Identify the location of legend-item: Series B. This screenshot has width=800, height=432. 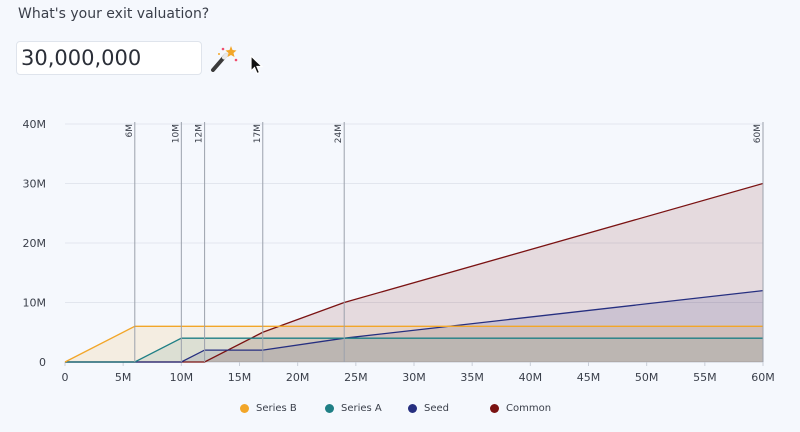
(268, 408).